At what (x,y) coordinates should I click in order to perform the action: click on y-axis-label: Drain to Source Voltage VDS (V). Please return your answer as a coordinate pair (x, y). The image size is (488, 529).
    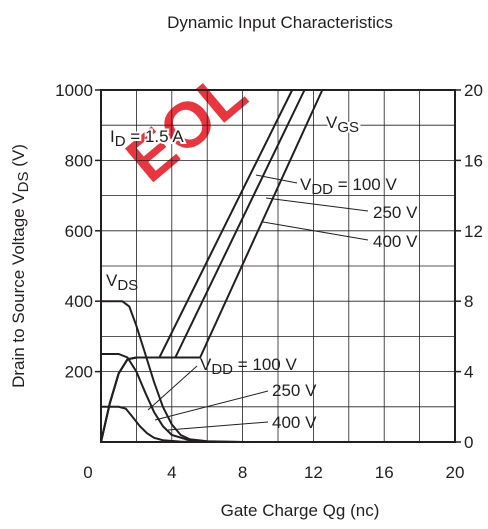
    Looking at the image, I should click on (20, 266).